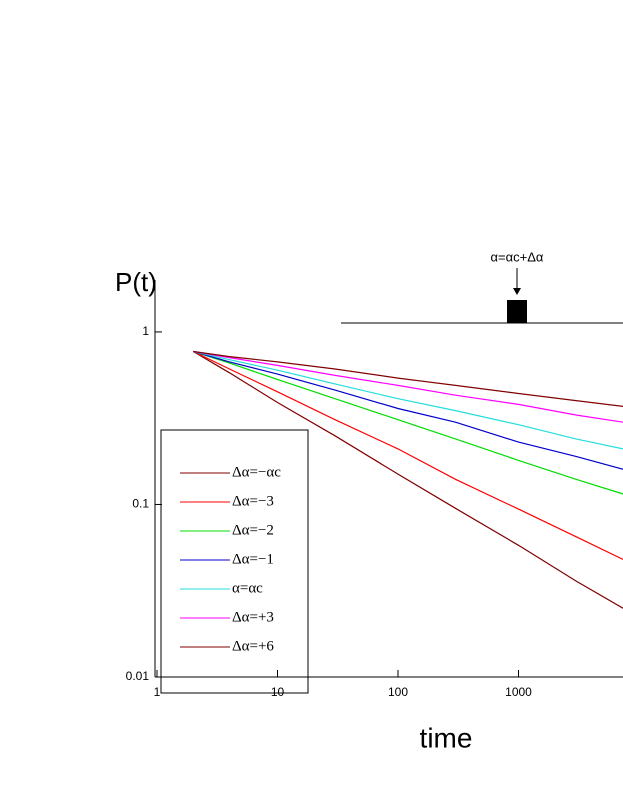 Image resolution: width=623 pixels, height=806 pixels. I want to click on x-tick-label: 100, so click(398, 692).